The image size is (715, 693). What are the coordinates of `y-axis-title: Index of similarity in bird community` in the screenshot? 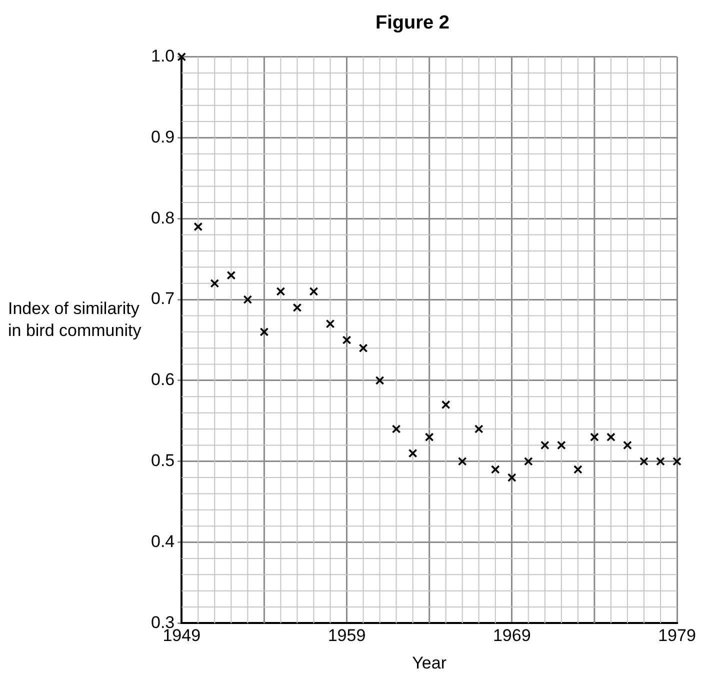 It's located at (75, 320).